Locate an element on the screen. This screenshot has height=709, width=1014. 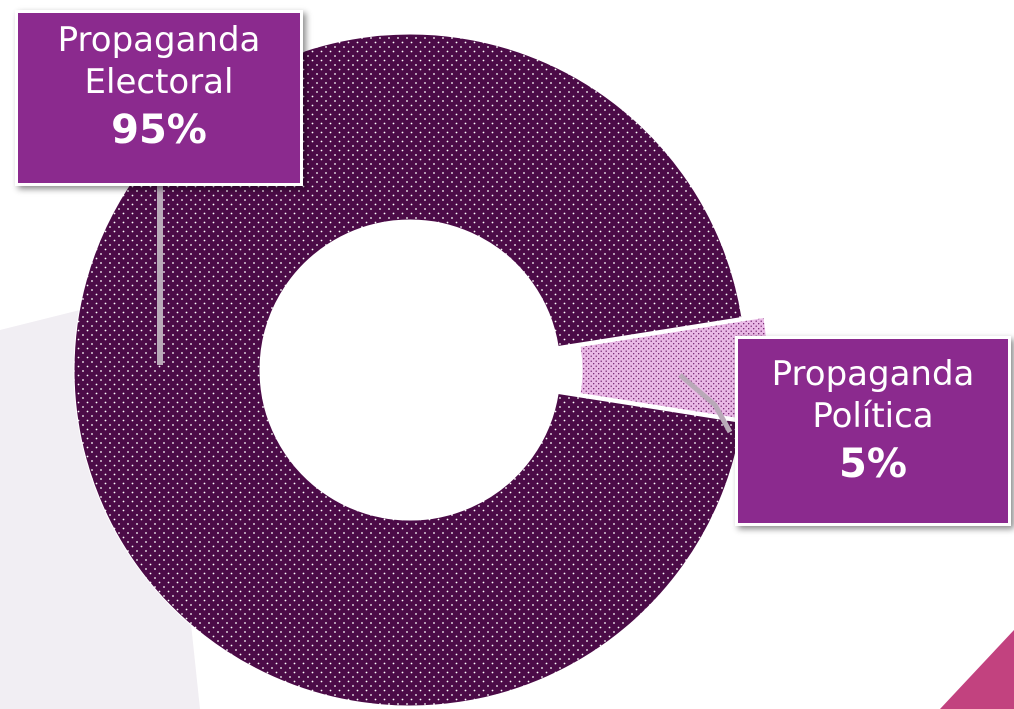
label-value: 95% is located at coordinates (159, 130).